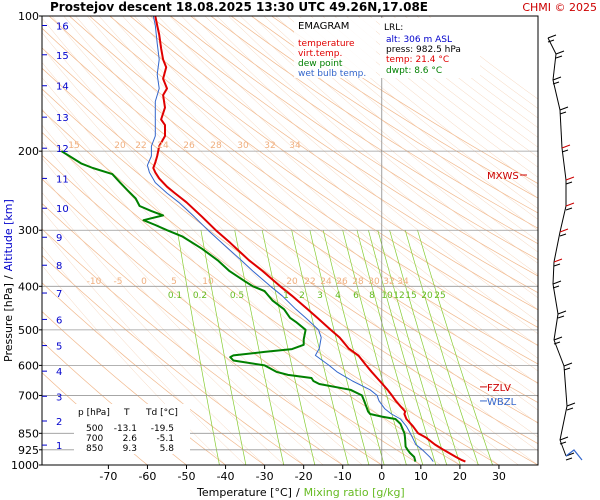 Image resolution: width=600 pixels, height=500 pixels. Describe the element at coordinates (338, 296) in the screenshot. I see `mixing-ratio-label: 4` at that location.